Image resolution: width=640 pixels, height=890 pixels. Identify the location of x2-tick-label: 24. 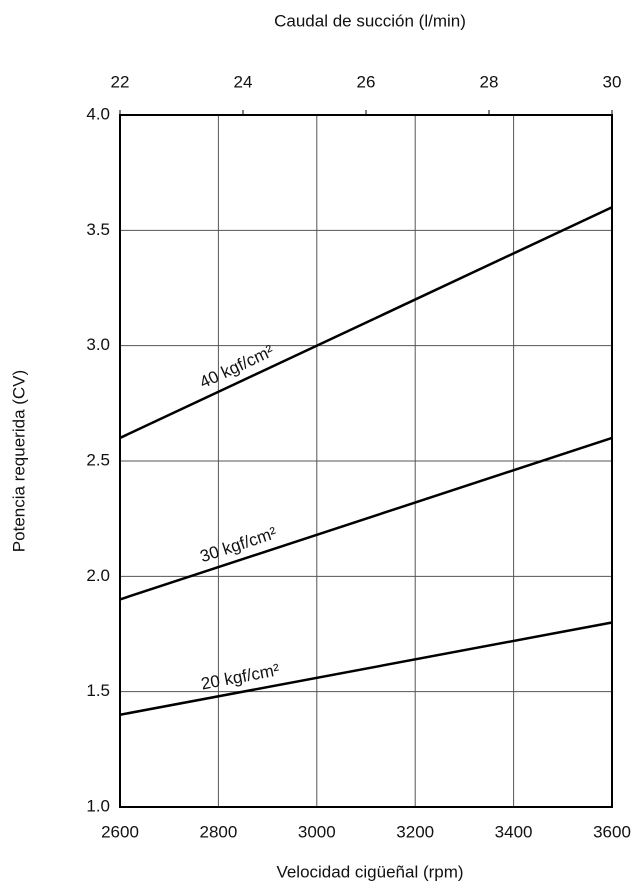
(243, 81).